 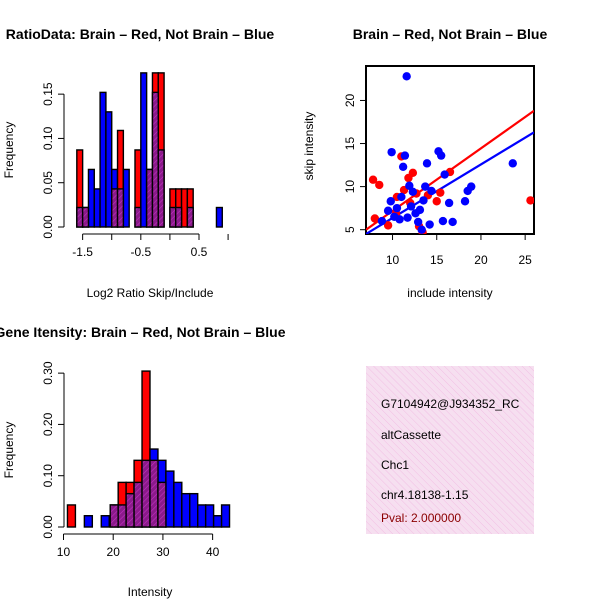 What do you see at coordinates (140, 34) in the screenshot?
I see `ratio-histogram-title: RatioData: Brain – Red, Not Brain – Blue` at bounding box center [140, 34].